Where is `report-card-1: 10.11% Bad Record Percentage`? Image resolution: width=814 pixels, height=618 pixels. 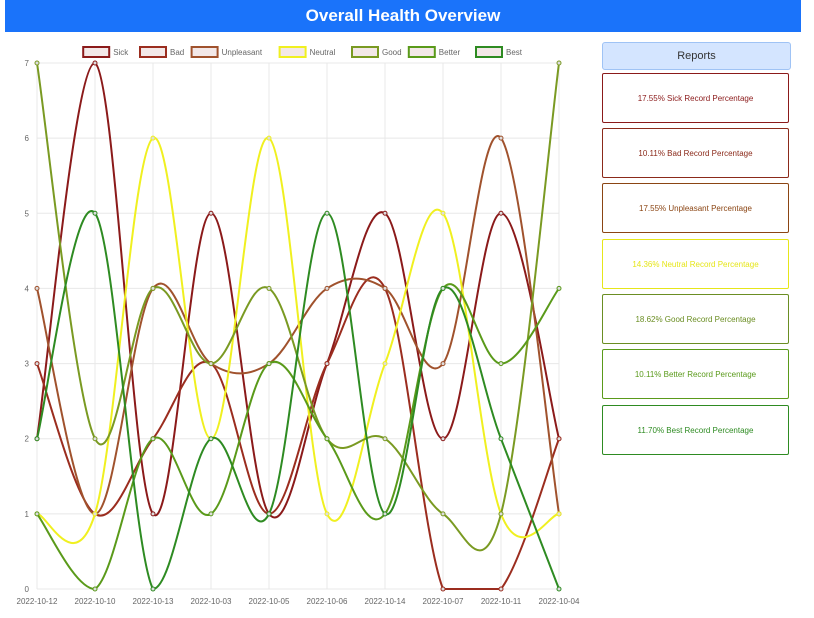 report-card-1: 10.11% Bad Record Percentage is located at coordinates (695, 153).